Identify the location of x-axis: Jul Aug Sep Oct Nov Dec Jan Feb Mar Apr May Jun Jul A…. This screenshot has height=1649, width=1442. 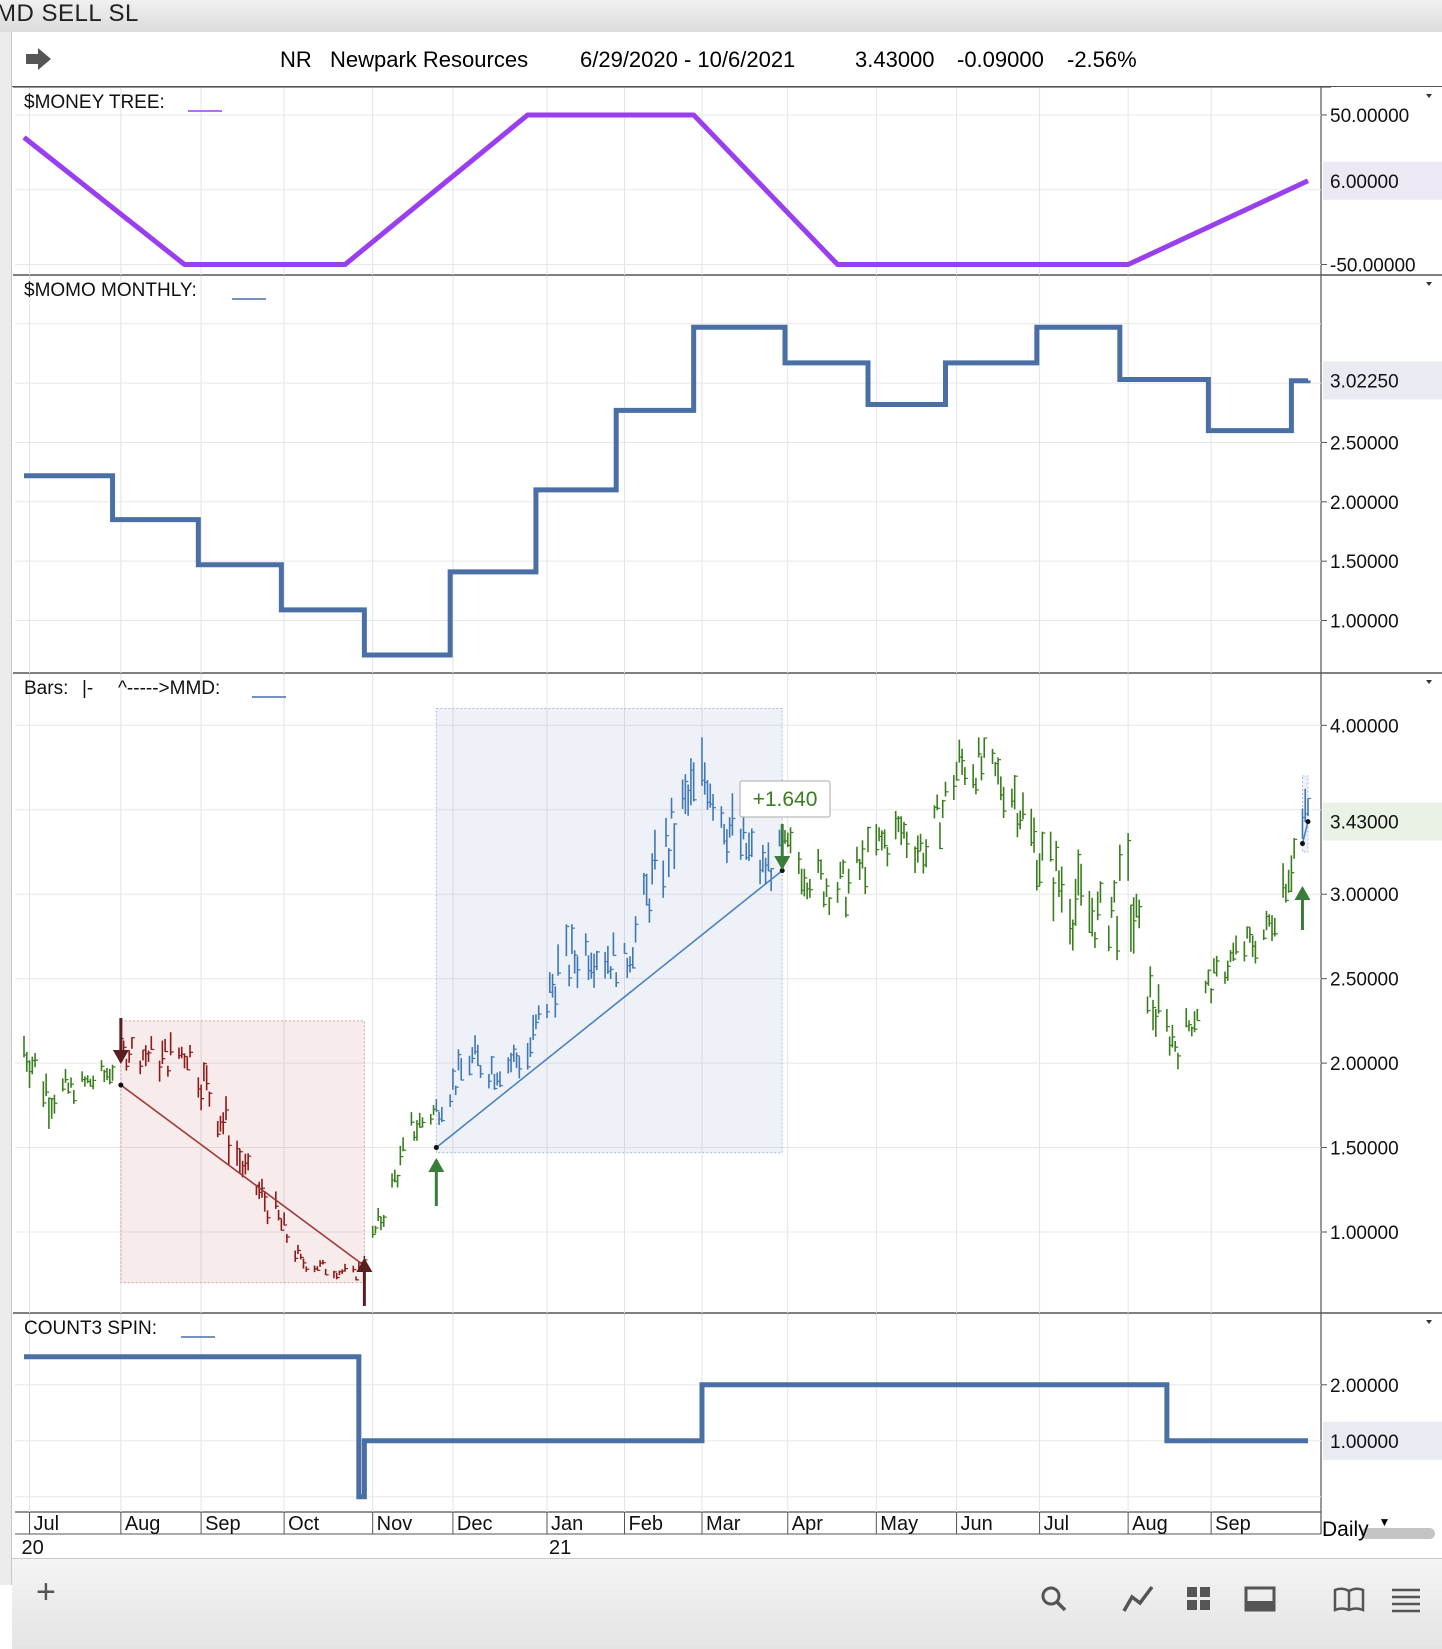
(636, 1535).